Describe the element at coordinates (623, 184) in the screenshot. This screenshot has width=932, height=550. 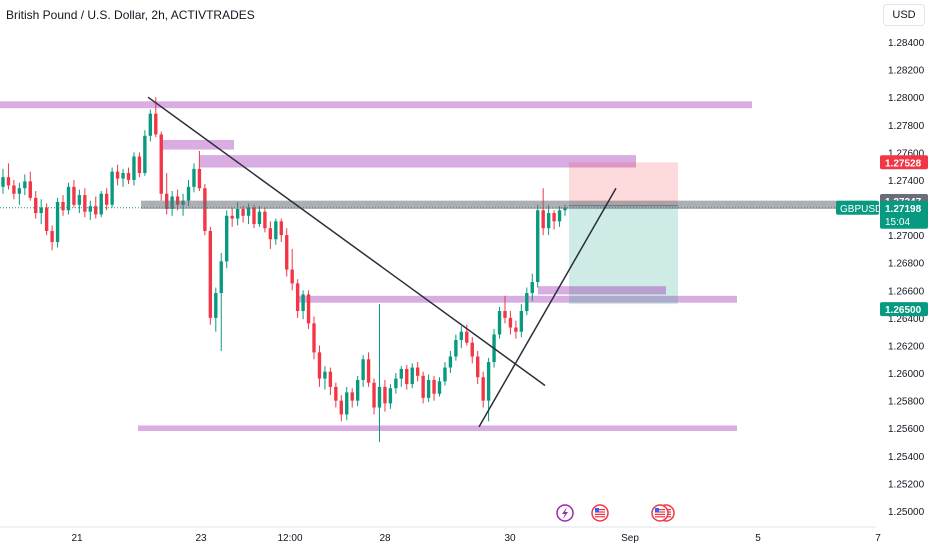
I see `stop-loss-zone` at that location.